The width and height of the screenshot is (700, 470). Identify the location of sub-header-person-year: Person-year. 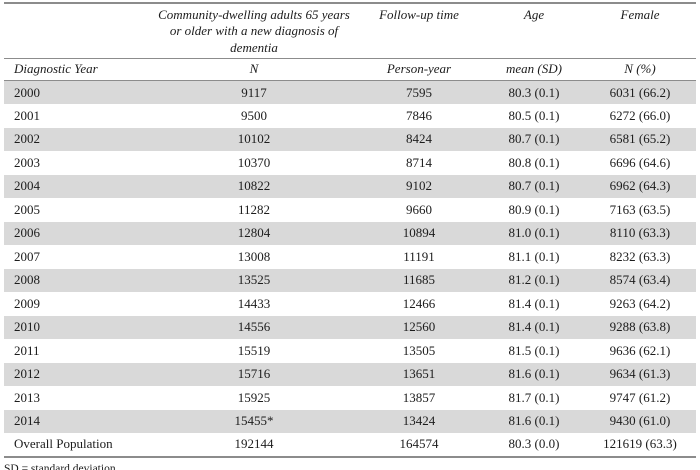
(419, 68).